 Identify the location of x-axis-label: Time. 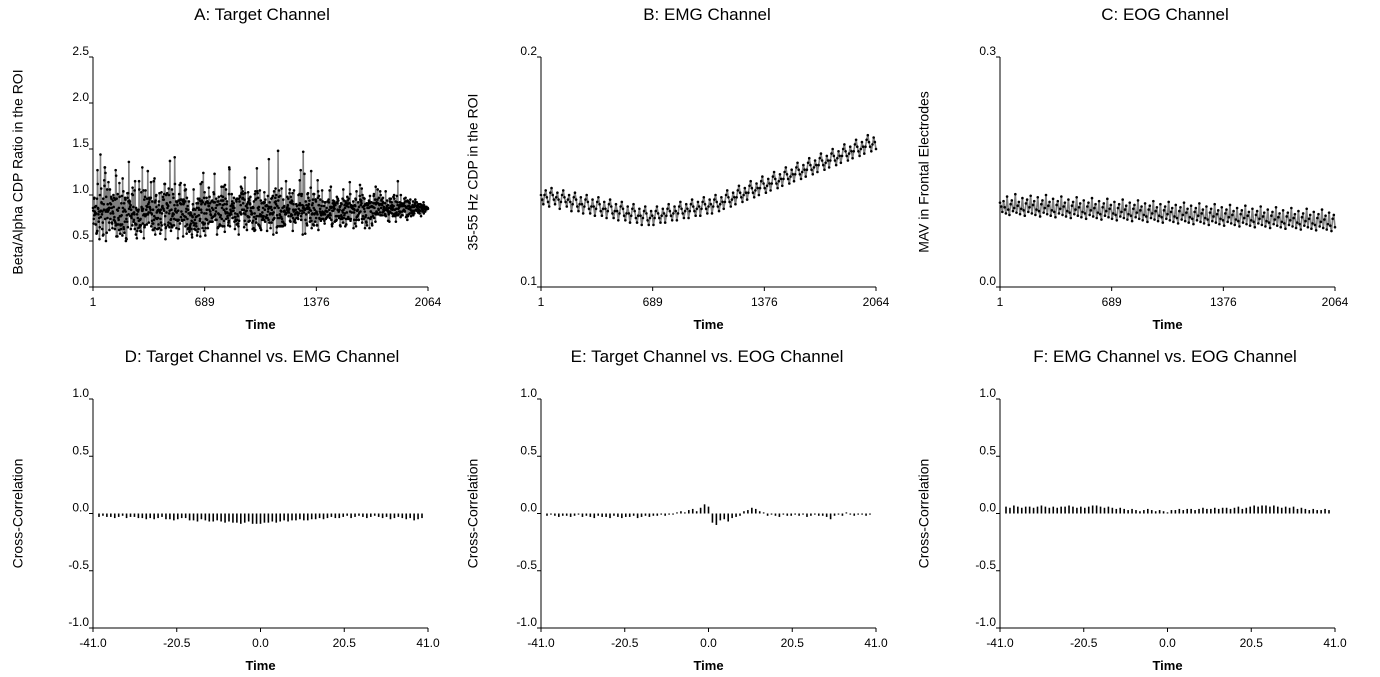
(260, 324).